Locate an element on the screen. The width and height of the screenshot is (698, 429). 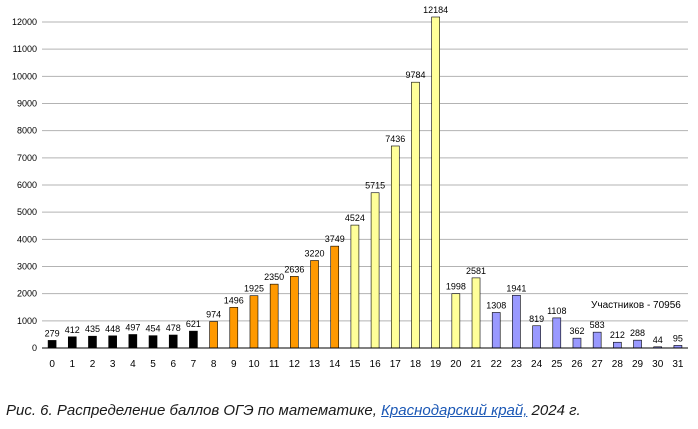
y-tick-label: 0 is located at coordinates (34, 348).